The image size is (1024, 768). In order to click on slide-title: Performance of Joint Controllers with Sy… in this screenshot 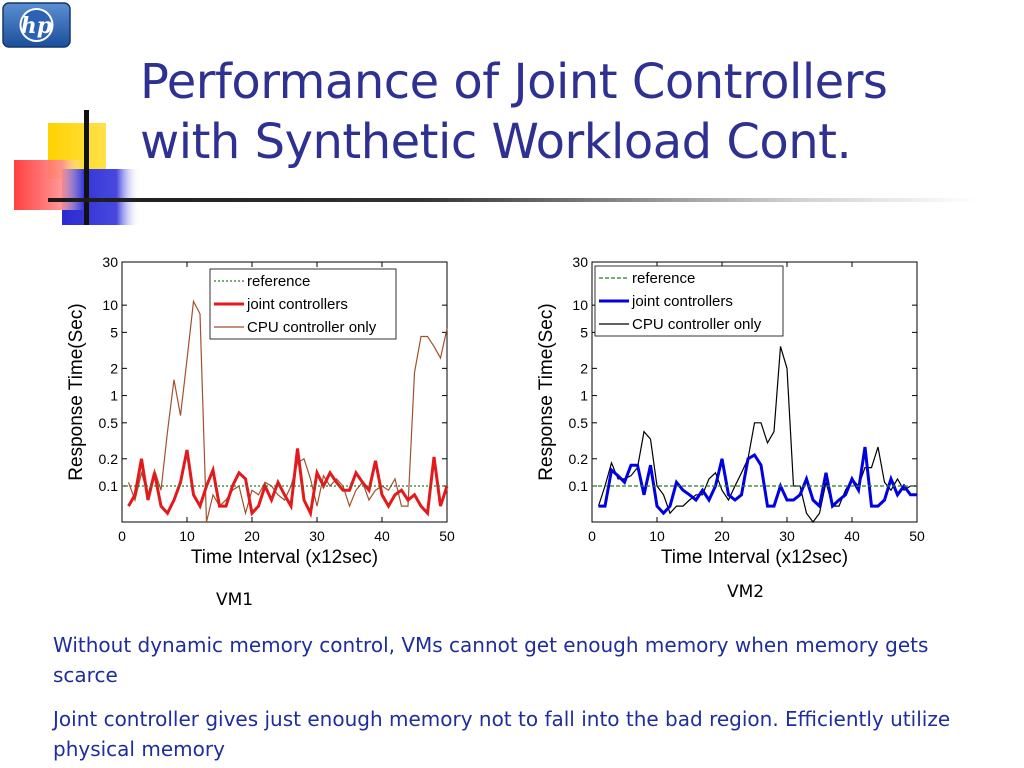, I will do `click(575, 112)`.